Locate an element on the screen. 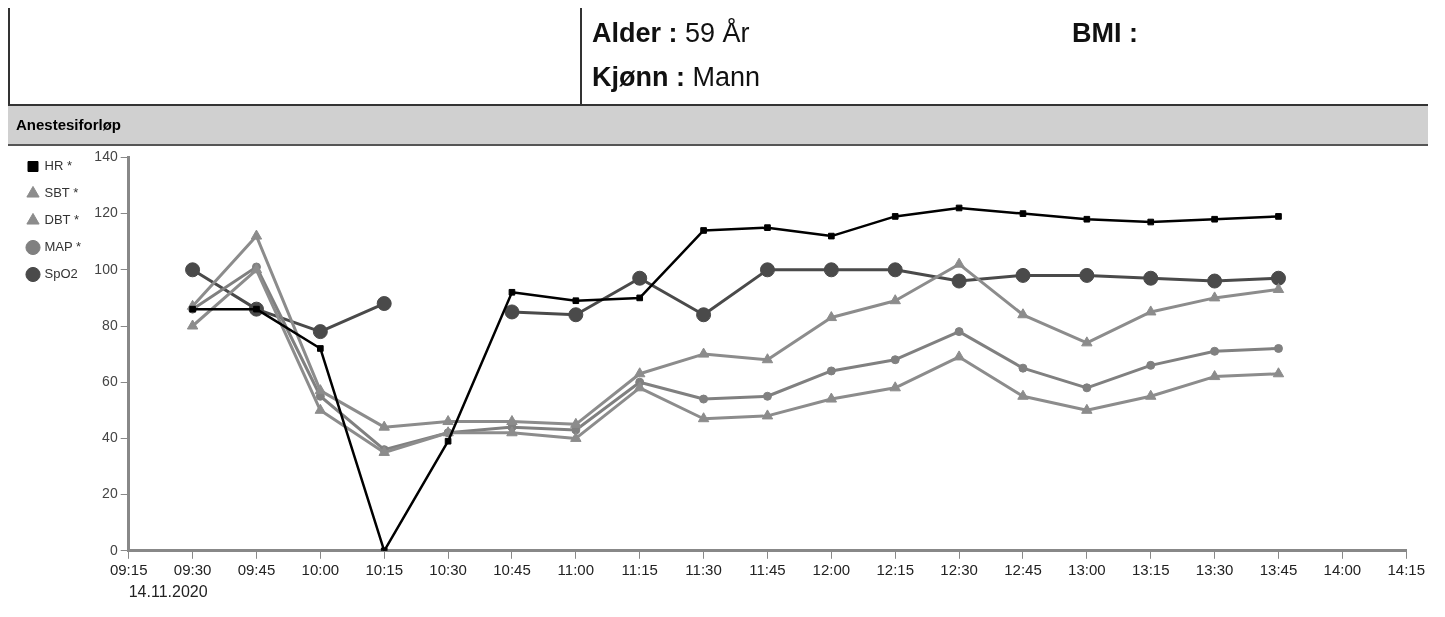 This screenshot has height=617, width=1445. x-tick-label: 09:30 is located at coordinates (192, 569).